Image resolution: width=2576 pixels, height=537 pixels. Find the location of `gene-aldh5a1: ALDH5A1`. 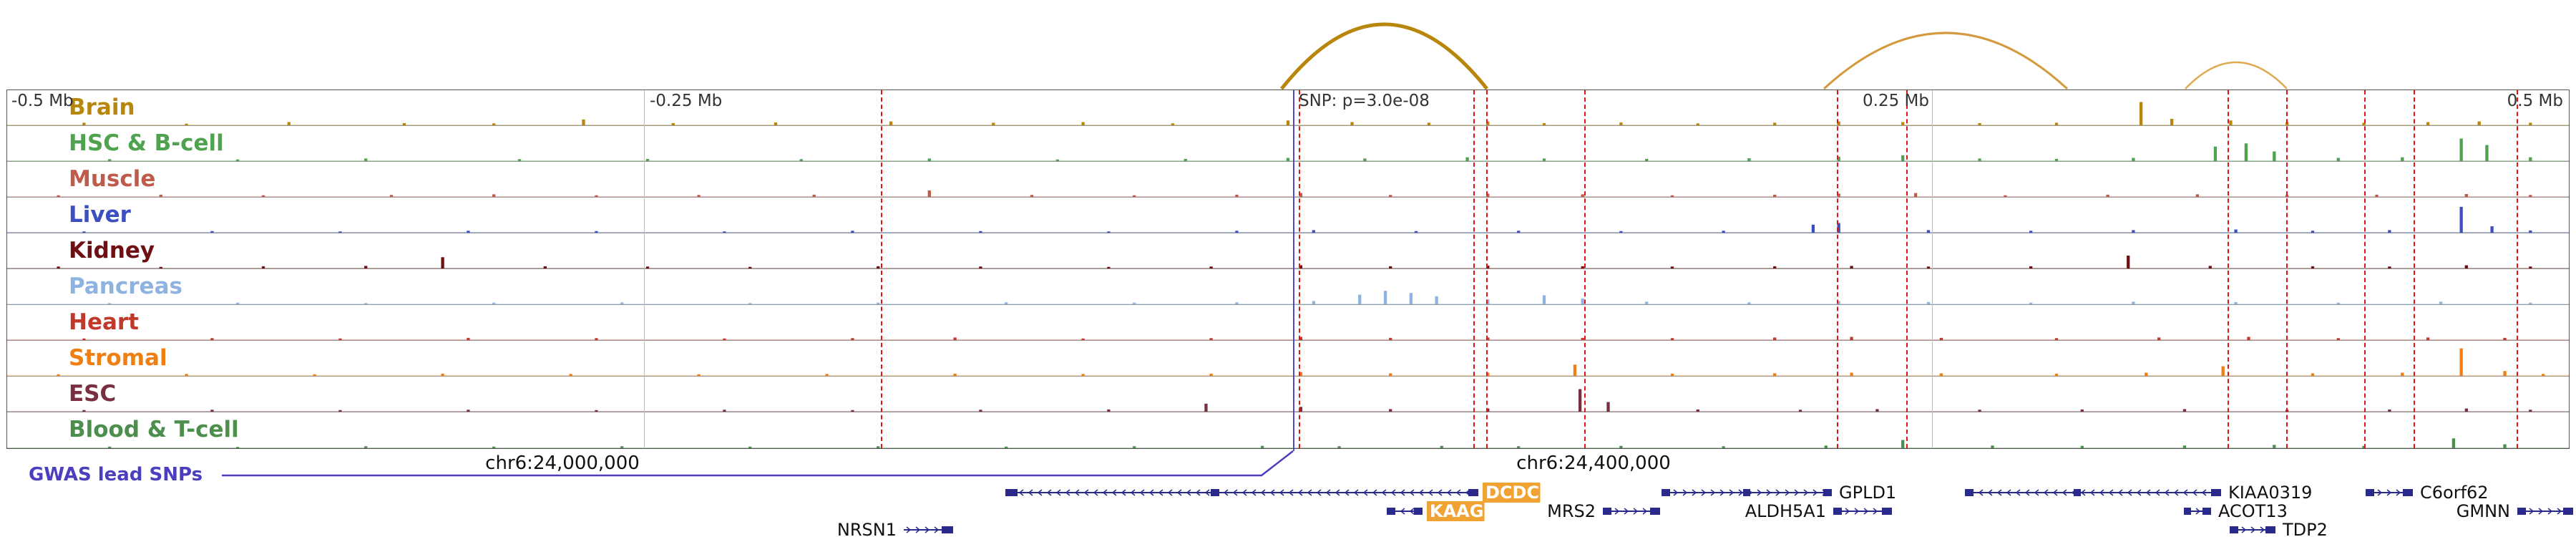

gene-aldh5a1: ALDH5A1 is located at coordinates (1818, 511).